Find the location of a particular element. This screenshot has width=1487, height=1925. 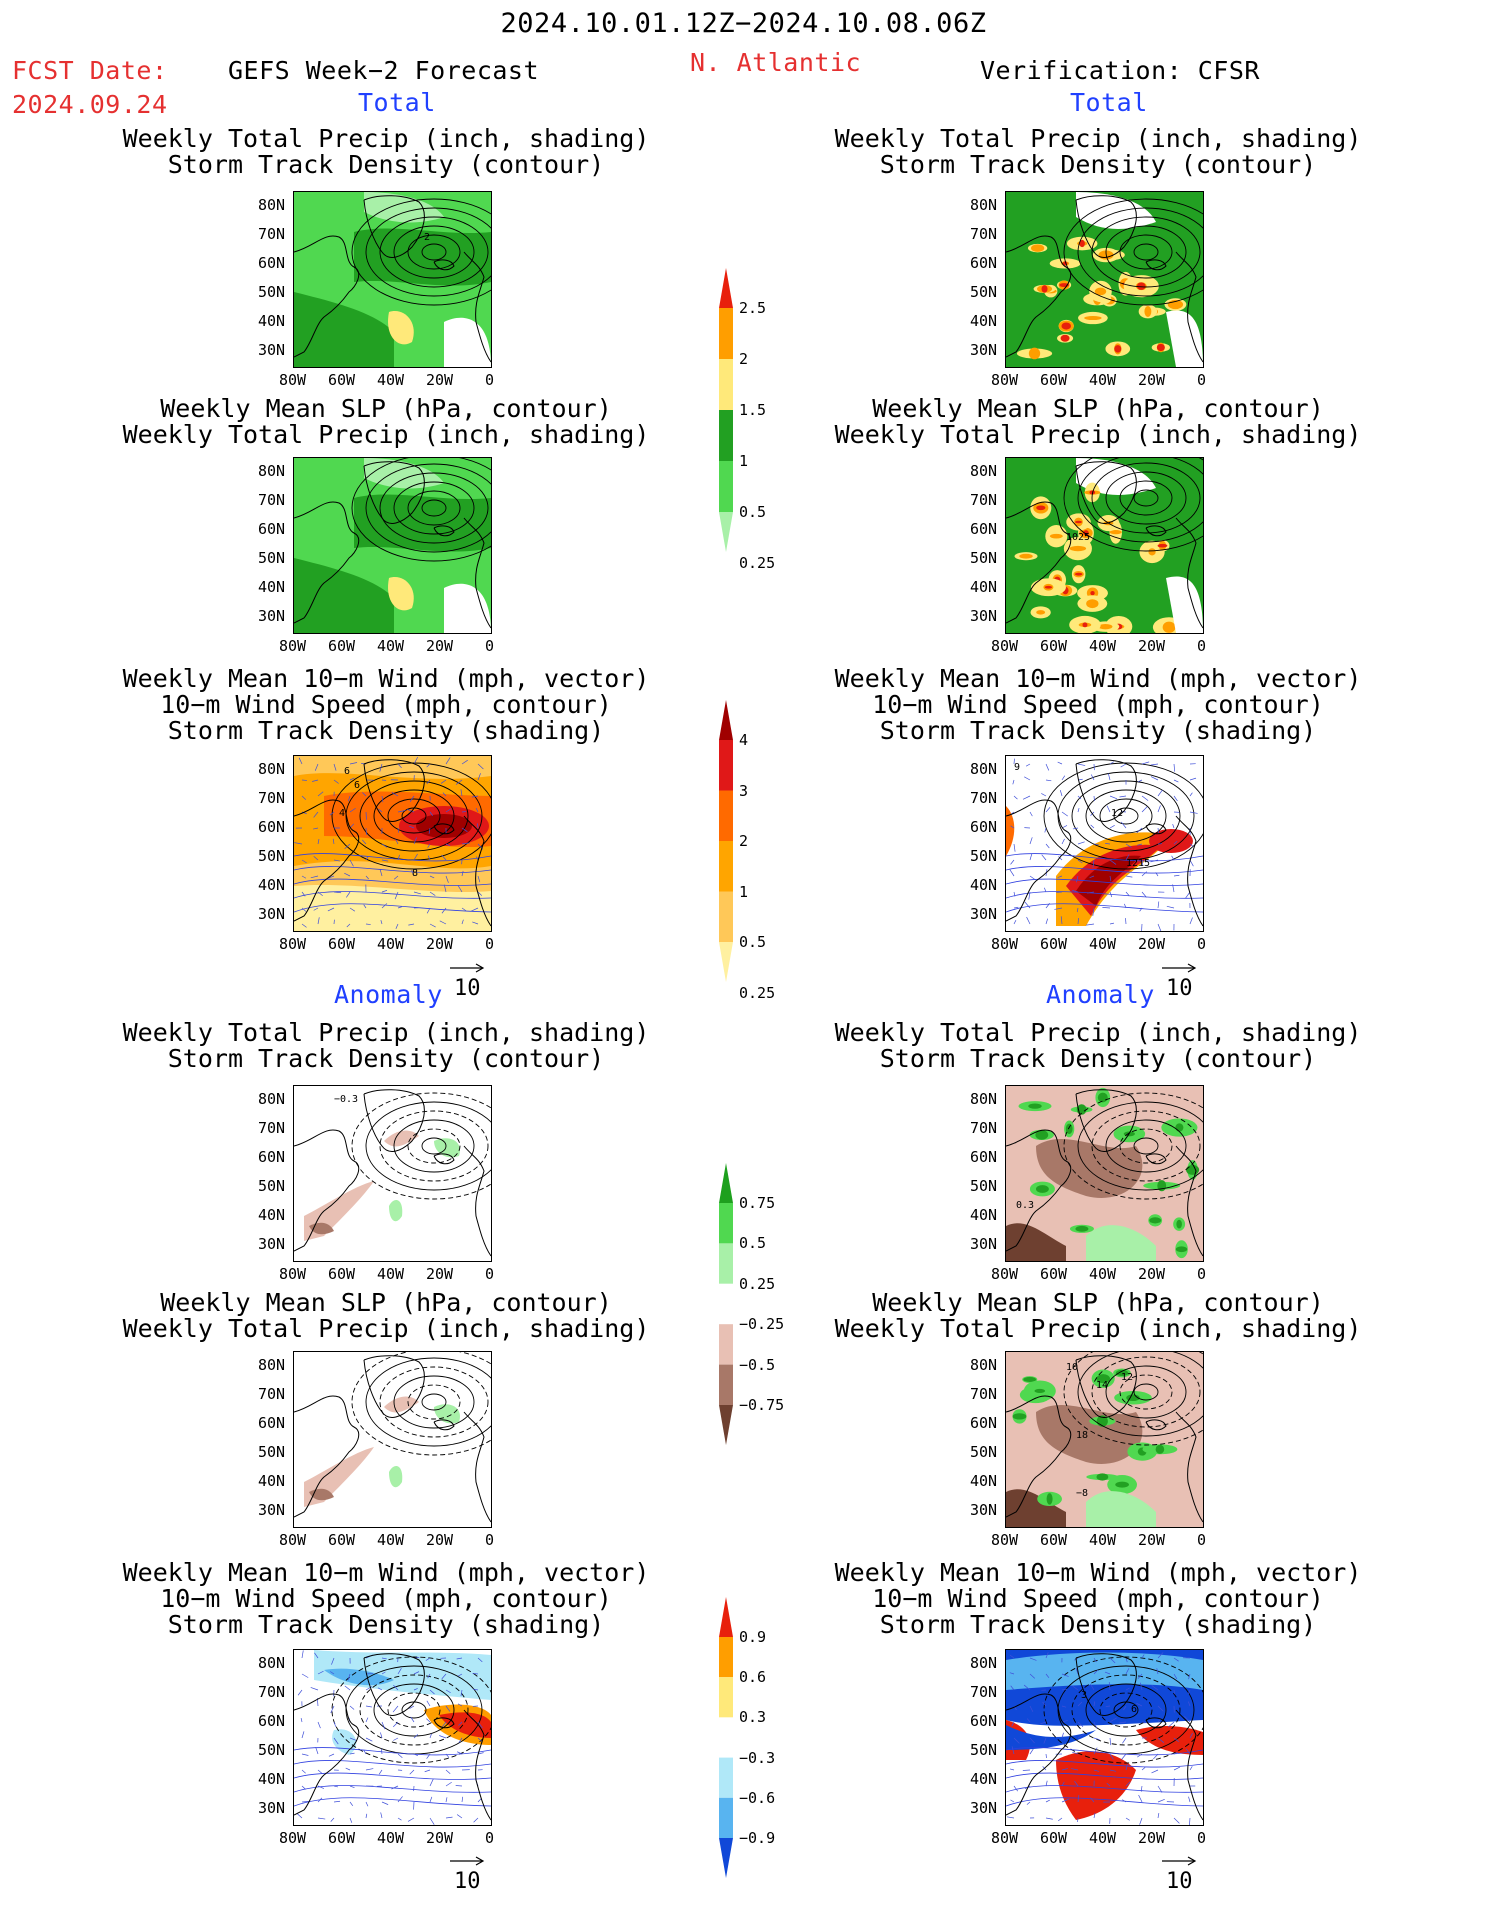

colorbar-label: −0.6 is located at coordinates (757, 1797).